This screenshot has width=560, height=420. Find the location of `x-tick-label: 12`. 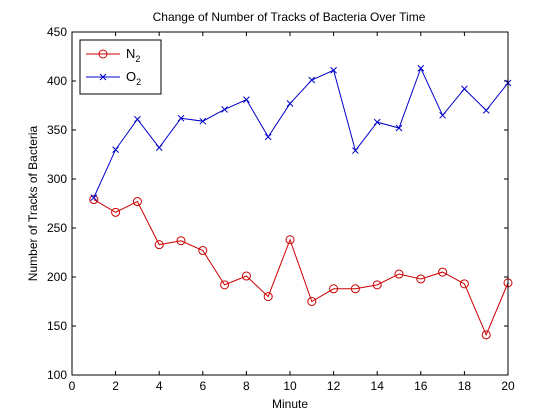

x-tick-label: 12 is located at coordinates (334, 386).